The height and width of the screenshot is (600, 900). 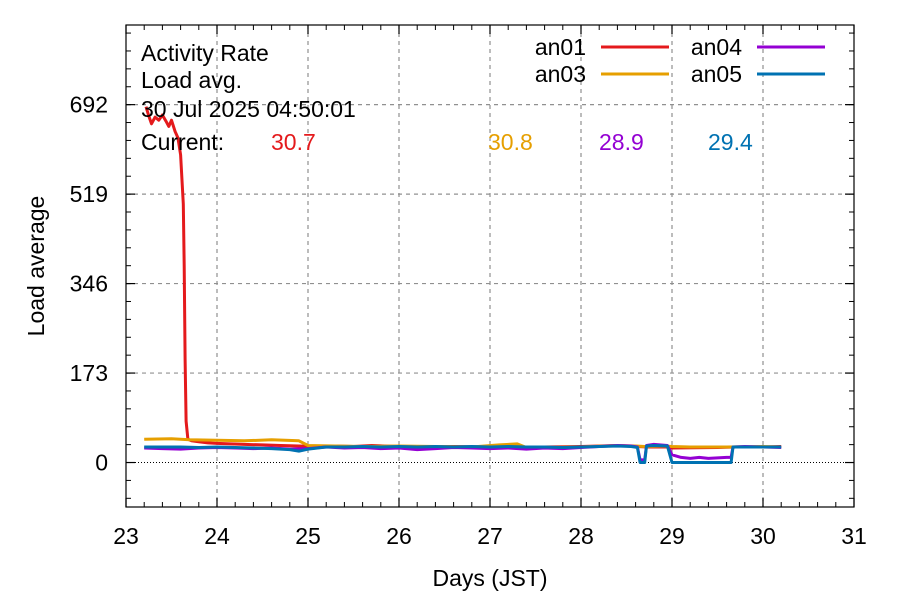 What do you see at coordinates (490, 536) in the screenshot?
I see `x-tick-label: 27` at bounding box center [490, 536].